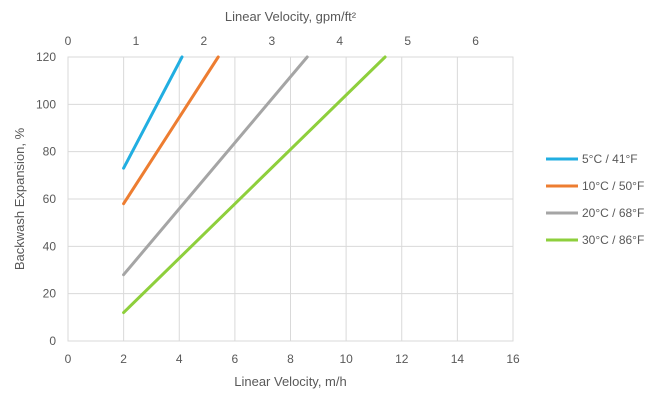 This screenshot has width=656, height=395. What do you see at coordinates (68, 359) in the screenshot?
I see `x-tick-label: 0` at bounding box center [68, 359].